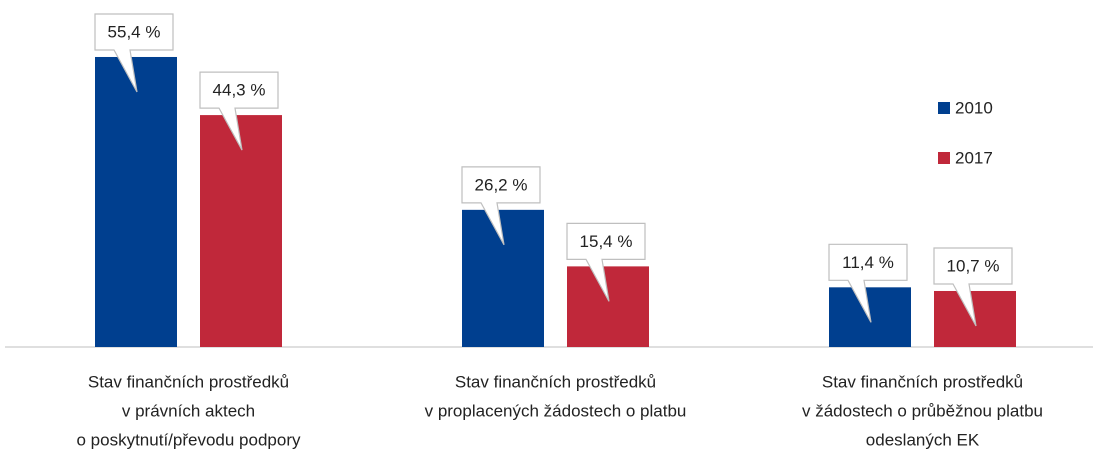 This screenshot has width=1093, height=451. What do you see at coordinates (868, 262) in the screenshot?
I see `data-label: 11,4 %` at bounding box center [868, 262].